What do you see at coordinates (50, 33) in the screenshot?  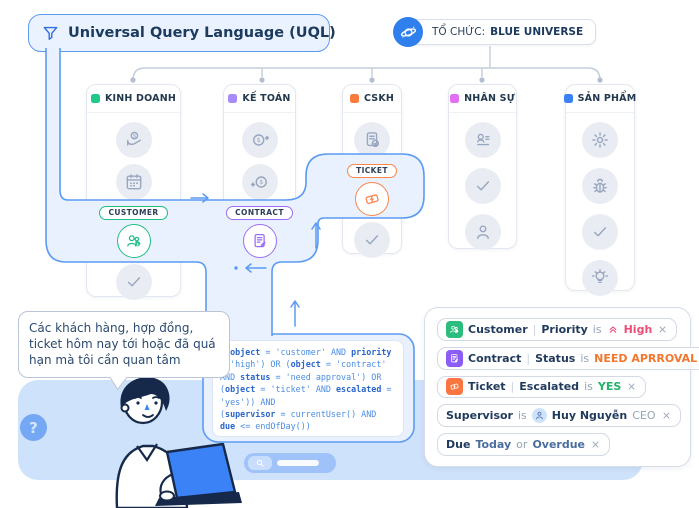 I see `funnel-icon` at bounding box center [50, 33].